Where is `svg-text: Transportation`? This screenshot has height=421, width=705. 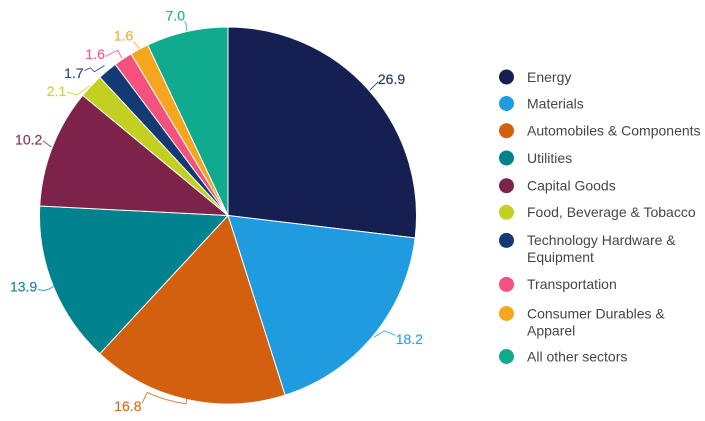 svg-text: Transportation is located at coordinates (572, 284).